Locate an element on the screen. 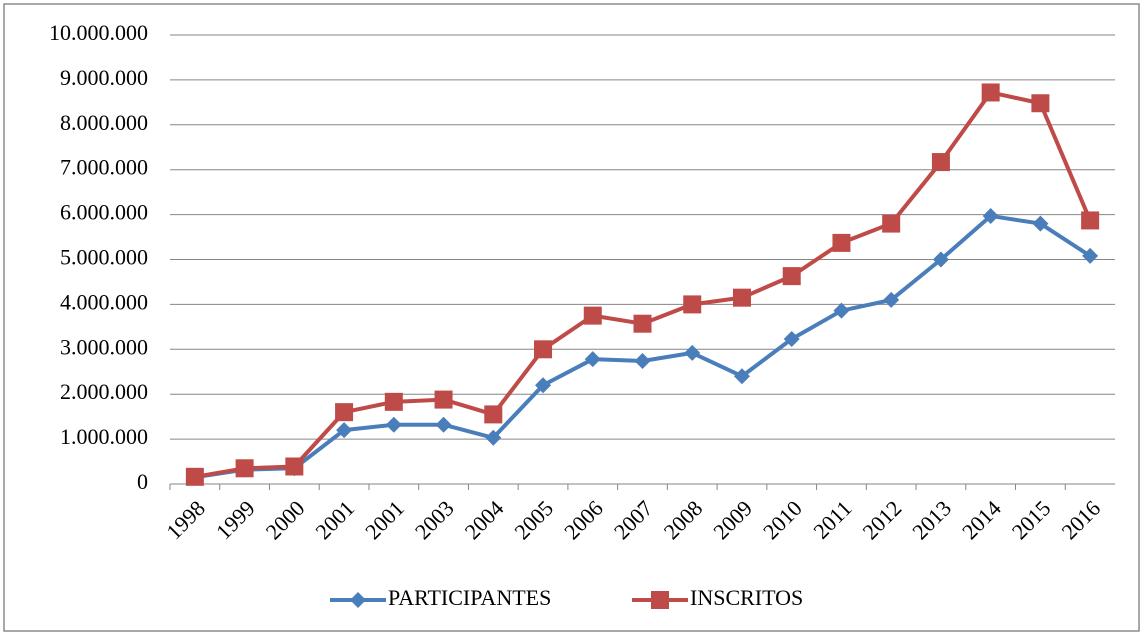  legend-label: PARTICIPANTES is located at coordinates (469, 597).